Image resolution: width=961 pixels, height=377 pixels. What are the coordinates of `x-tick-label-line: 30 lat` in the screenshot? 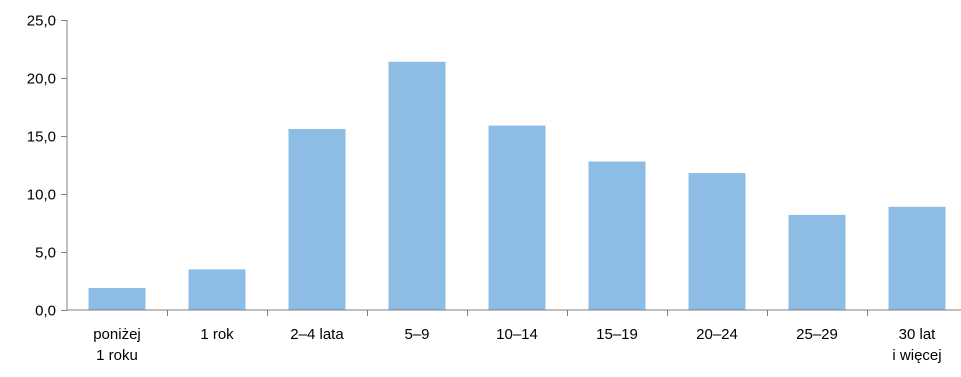 It's located at (918, 334).